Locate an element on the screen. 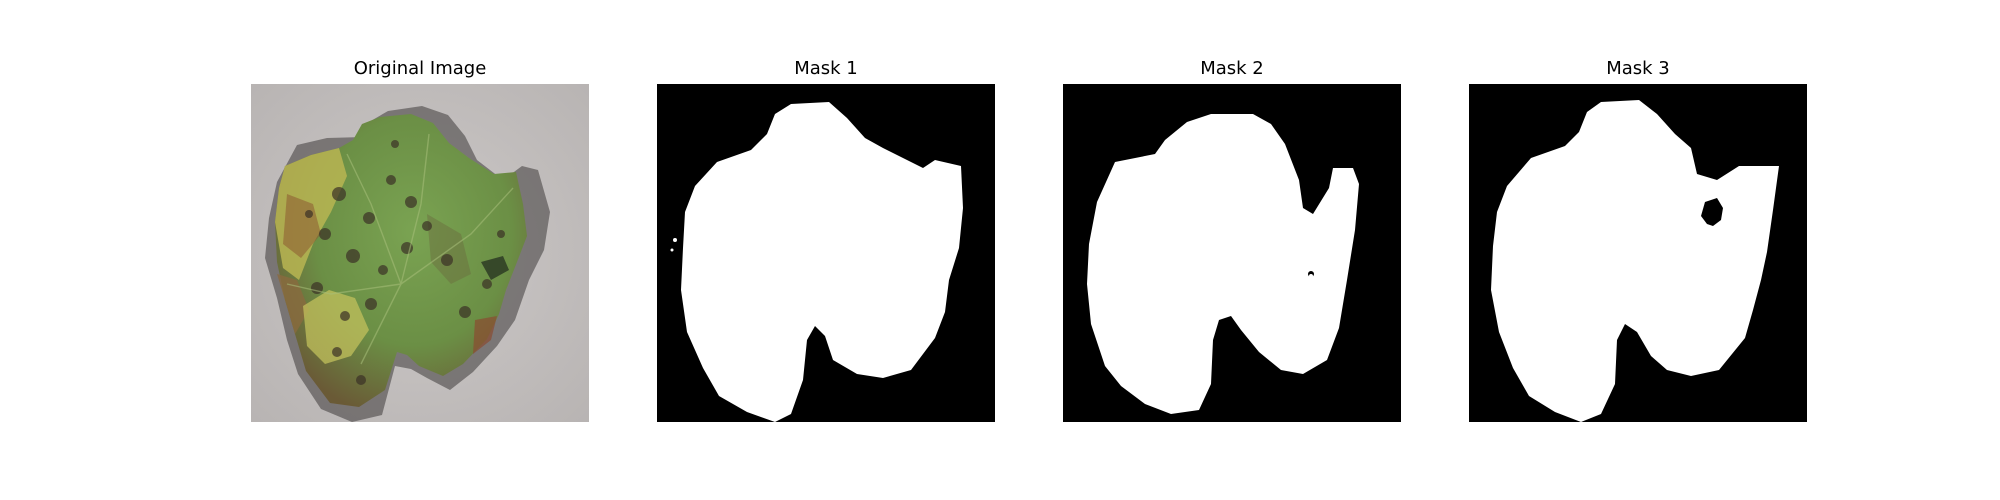  mask-1-image is located at coordinates (826, 253).